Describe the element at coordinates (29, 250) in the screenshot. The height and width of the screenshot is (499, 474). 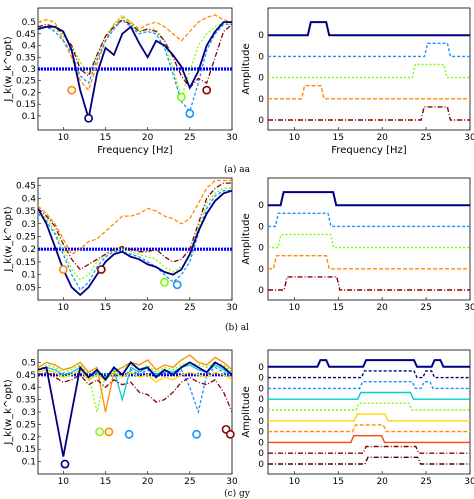
I see `y-tick-label: 0.2` at that location.